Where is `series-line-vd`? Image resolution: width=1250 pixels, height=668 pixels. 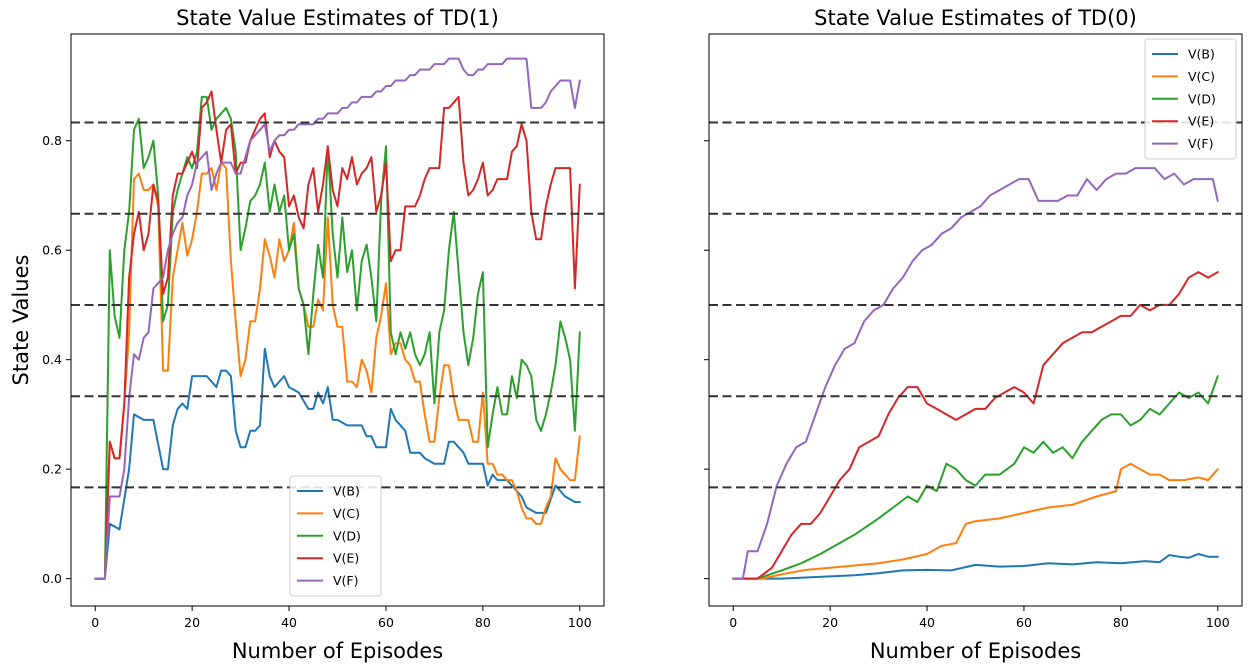
series-line-vd is located at coordinates (975, 477).